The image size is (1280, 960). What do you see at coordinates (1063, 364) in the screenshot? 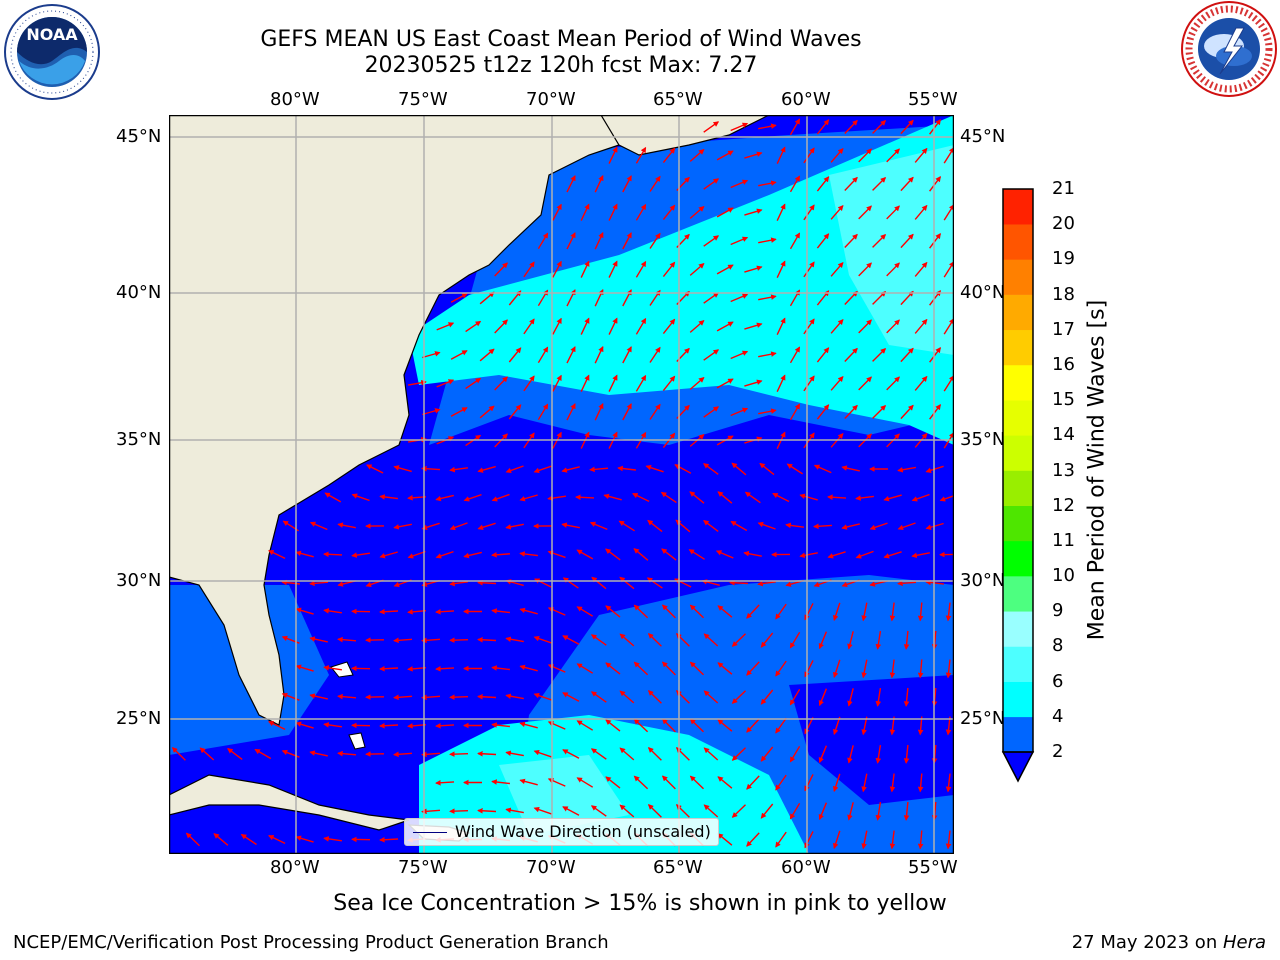
I see `colorbar-tick-label: 16` at bounding box center [1063, 364].